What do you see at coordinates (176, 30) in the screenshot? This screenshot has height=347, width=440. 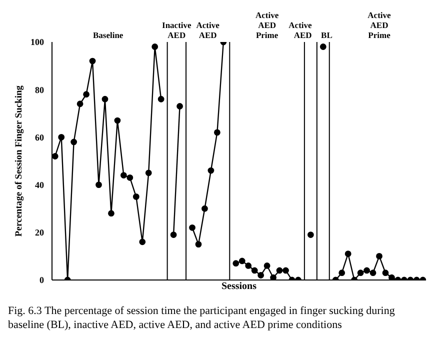 I see `text: Inactive AED` at bounding box center [176, 30].